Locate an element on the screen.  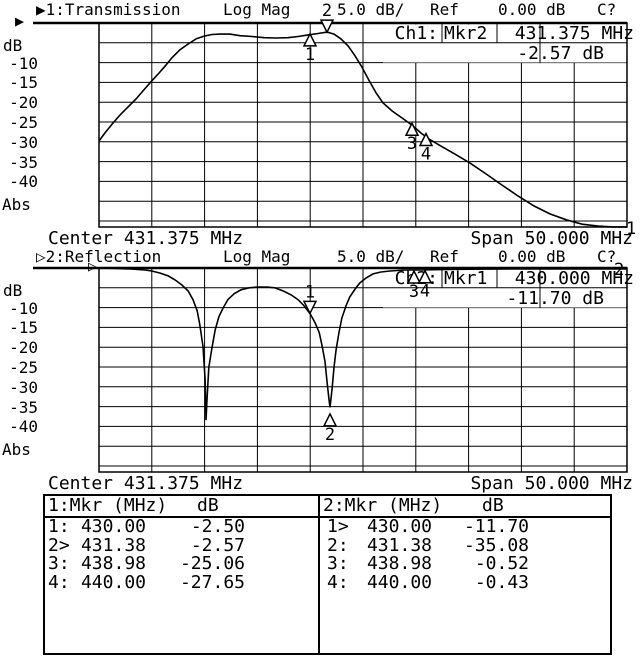
mkr1-row2-num: 2> is located at coordinates (59, 545).